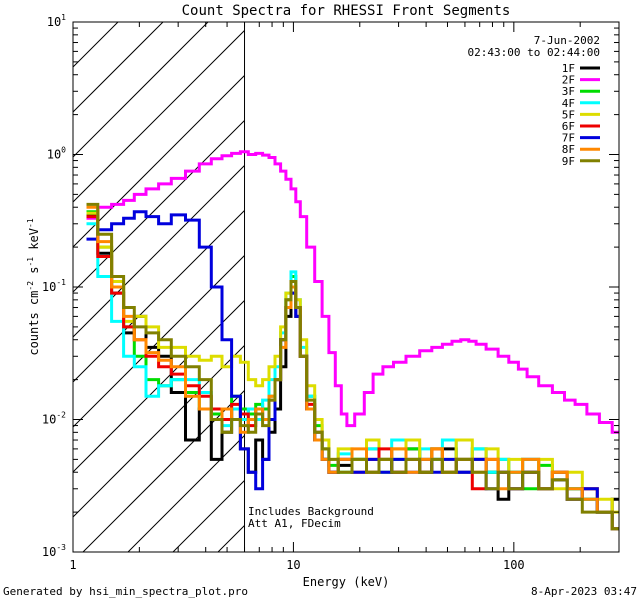  Describe the element at coordinates (30, 286) in the screenshot. I see `y-axis-label-exp: -2` at that location.